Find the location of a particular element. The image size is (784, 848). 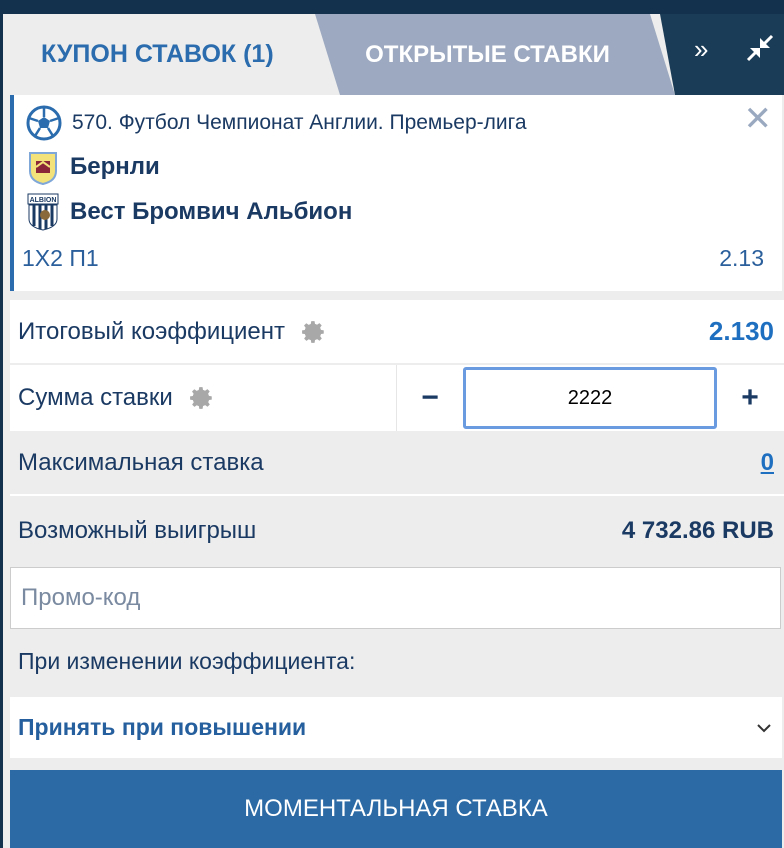

close-icon: ✕ is located at coordinates (758, 119).